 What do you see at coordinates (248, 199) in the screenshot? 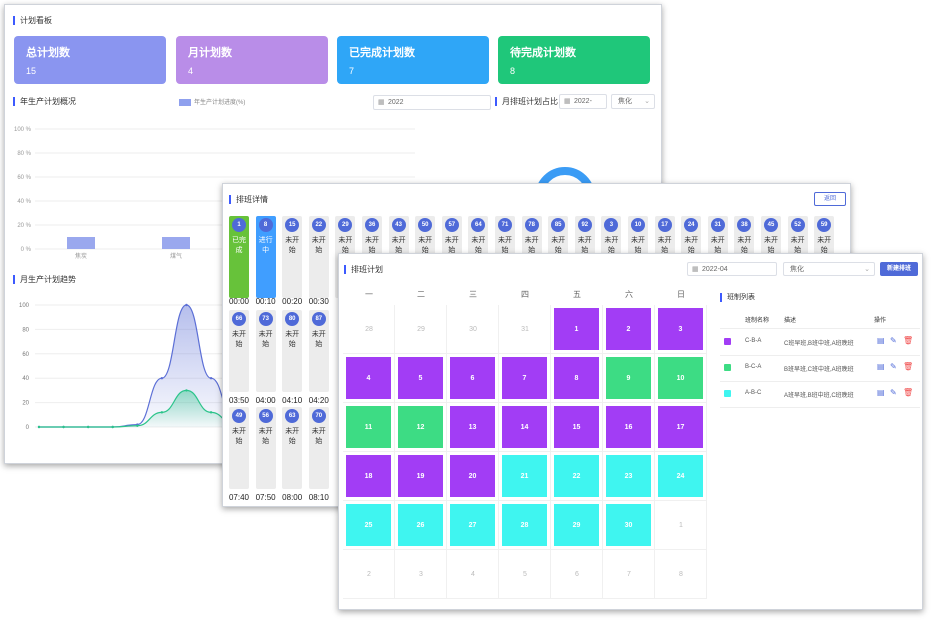
I see `progress-title: 排班详情` at bounding box center [248, 199].